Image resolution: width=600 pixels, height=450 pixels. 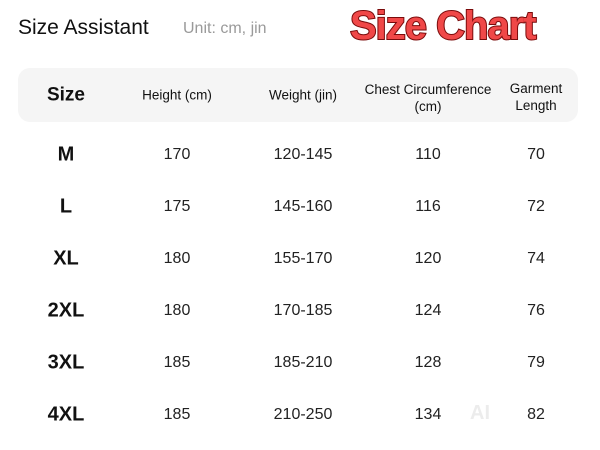 What do you see at coordinates (536, 414) in the screenshot?
I see `cell-garment-length: 82` at bounding box center [536, 414].